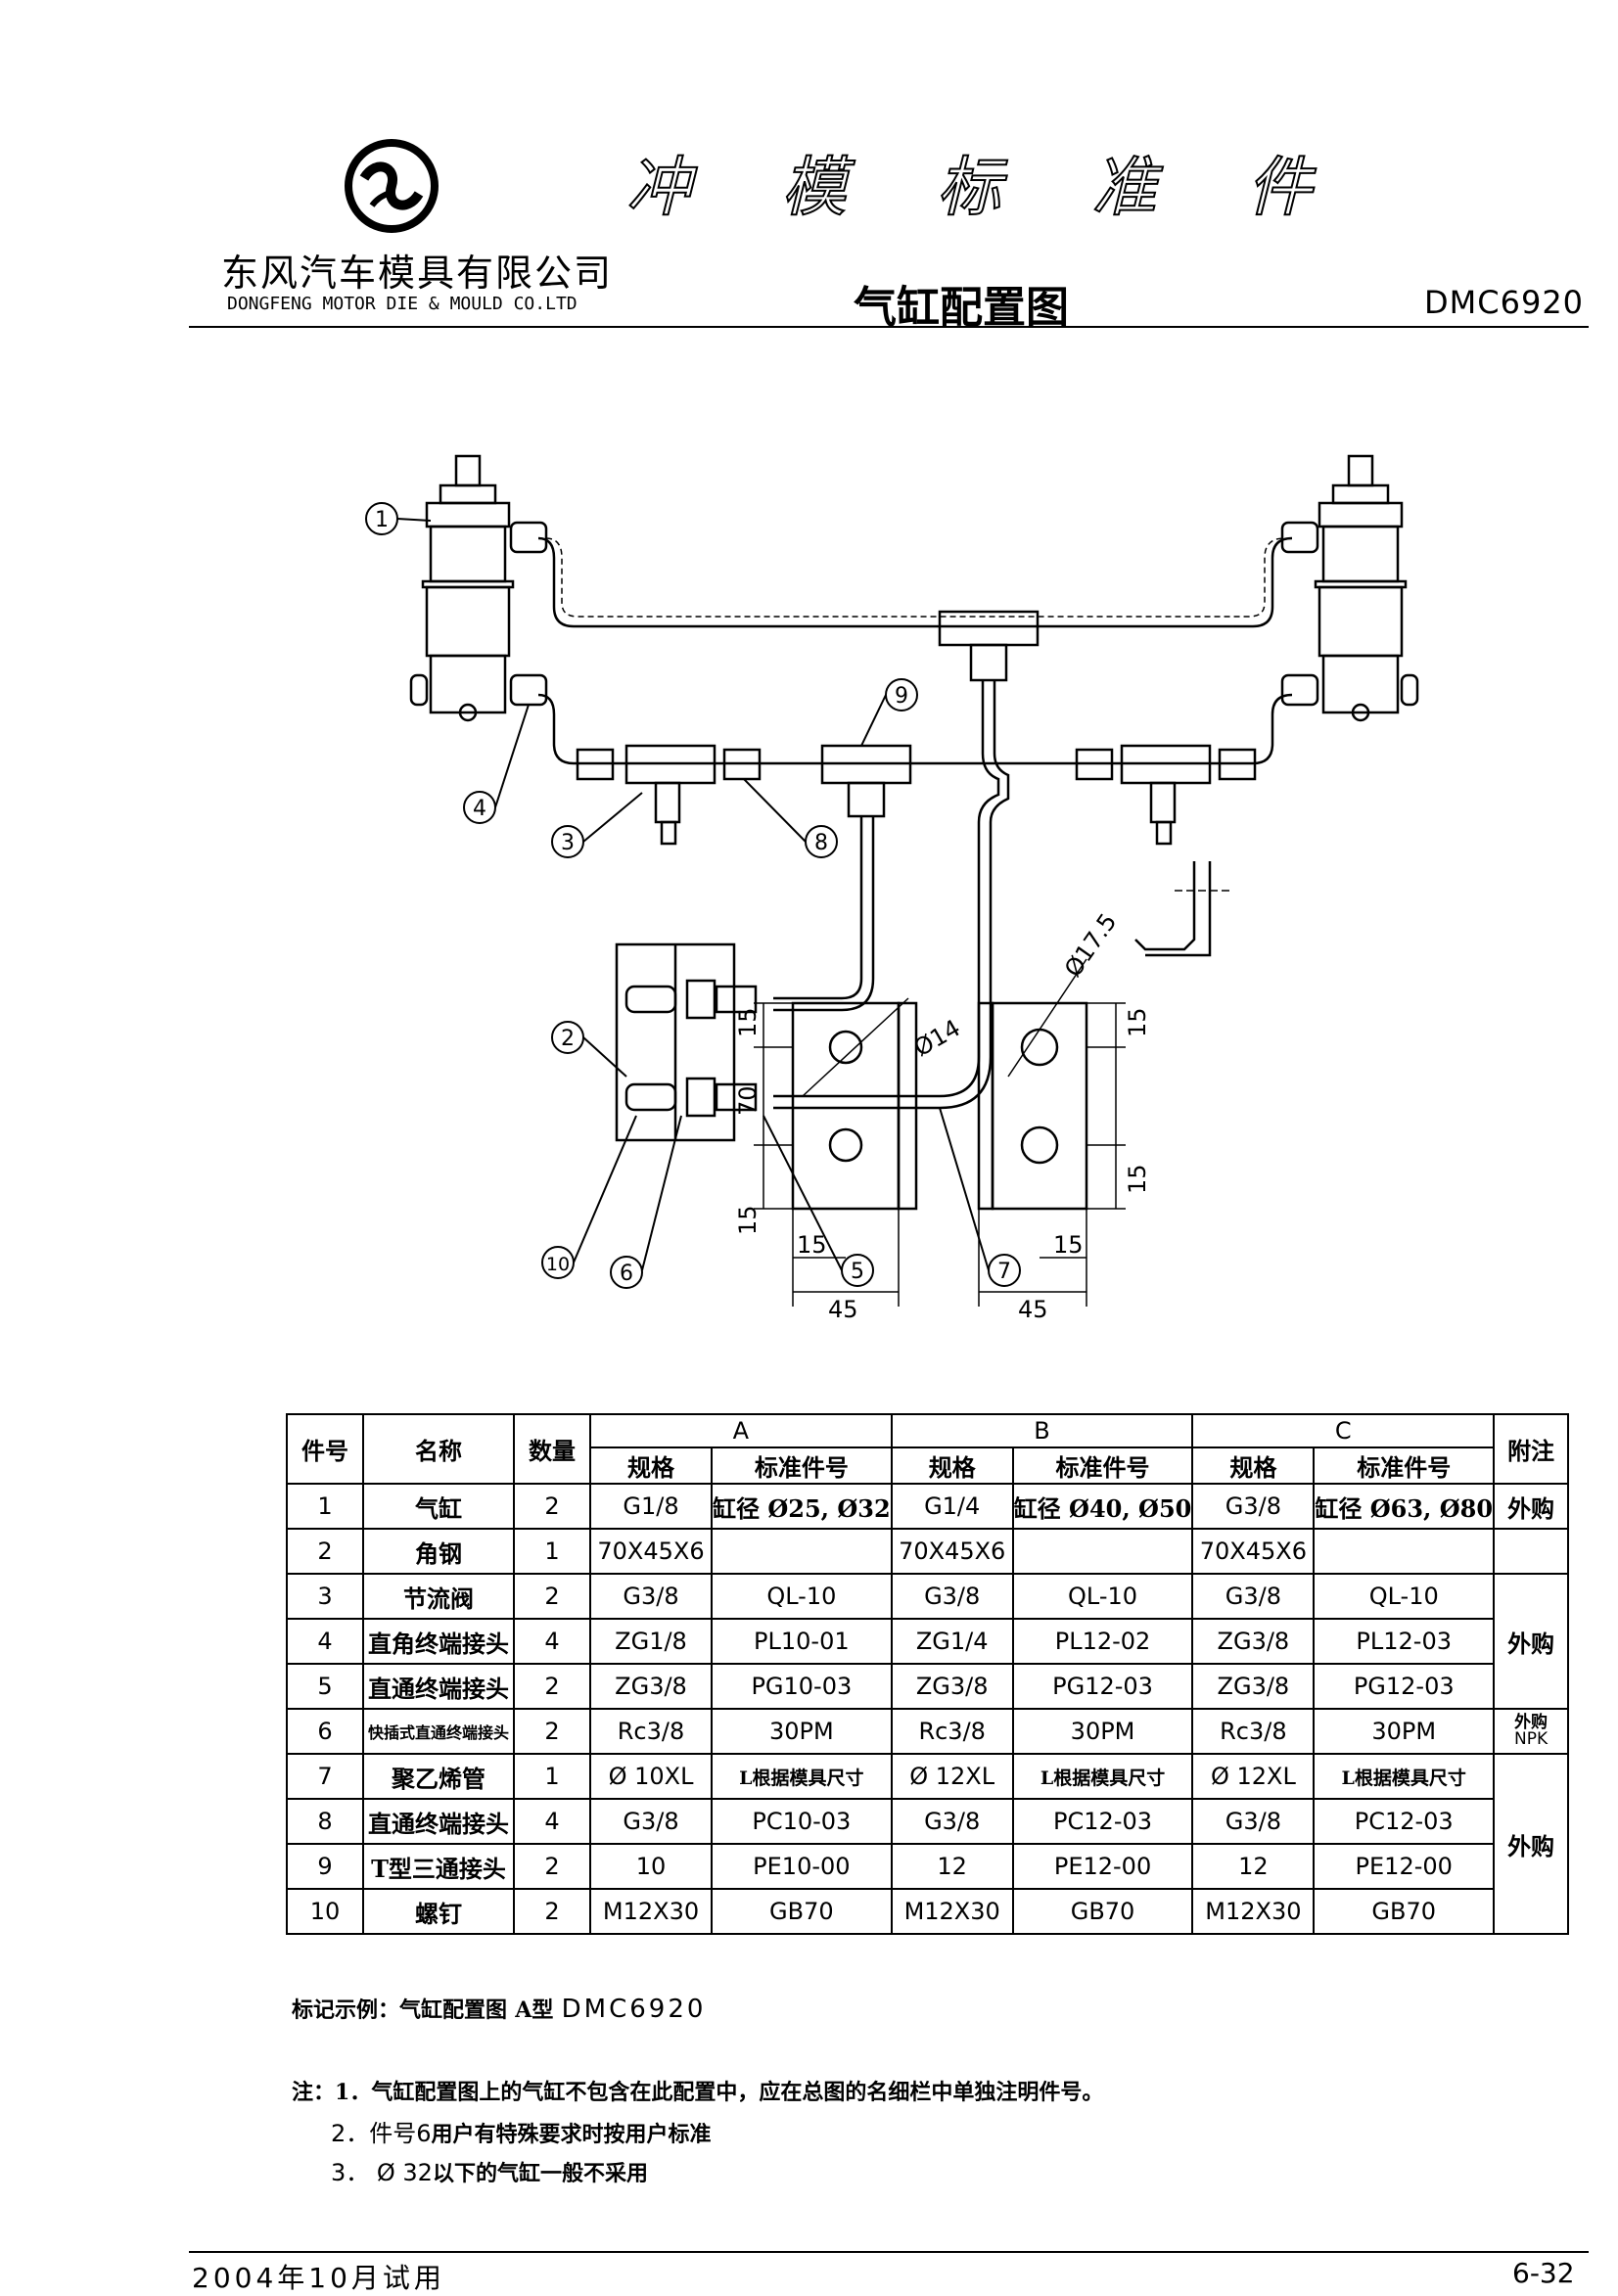 The width and height of the screenshot is (1618, 2296). I want to click on branch-pipe, so click(818, 908).